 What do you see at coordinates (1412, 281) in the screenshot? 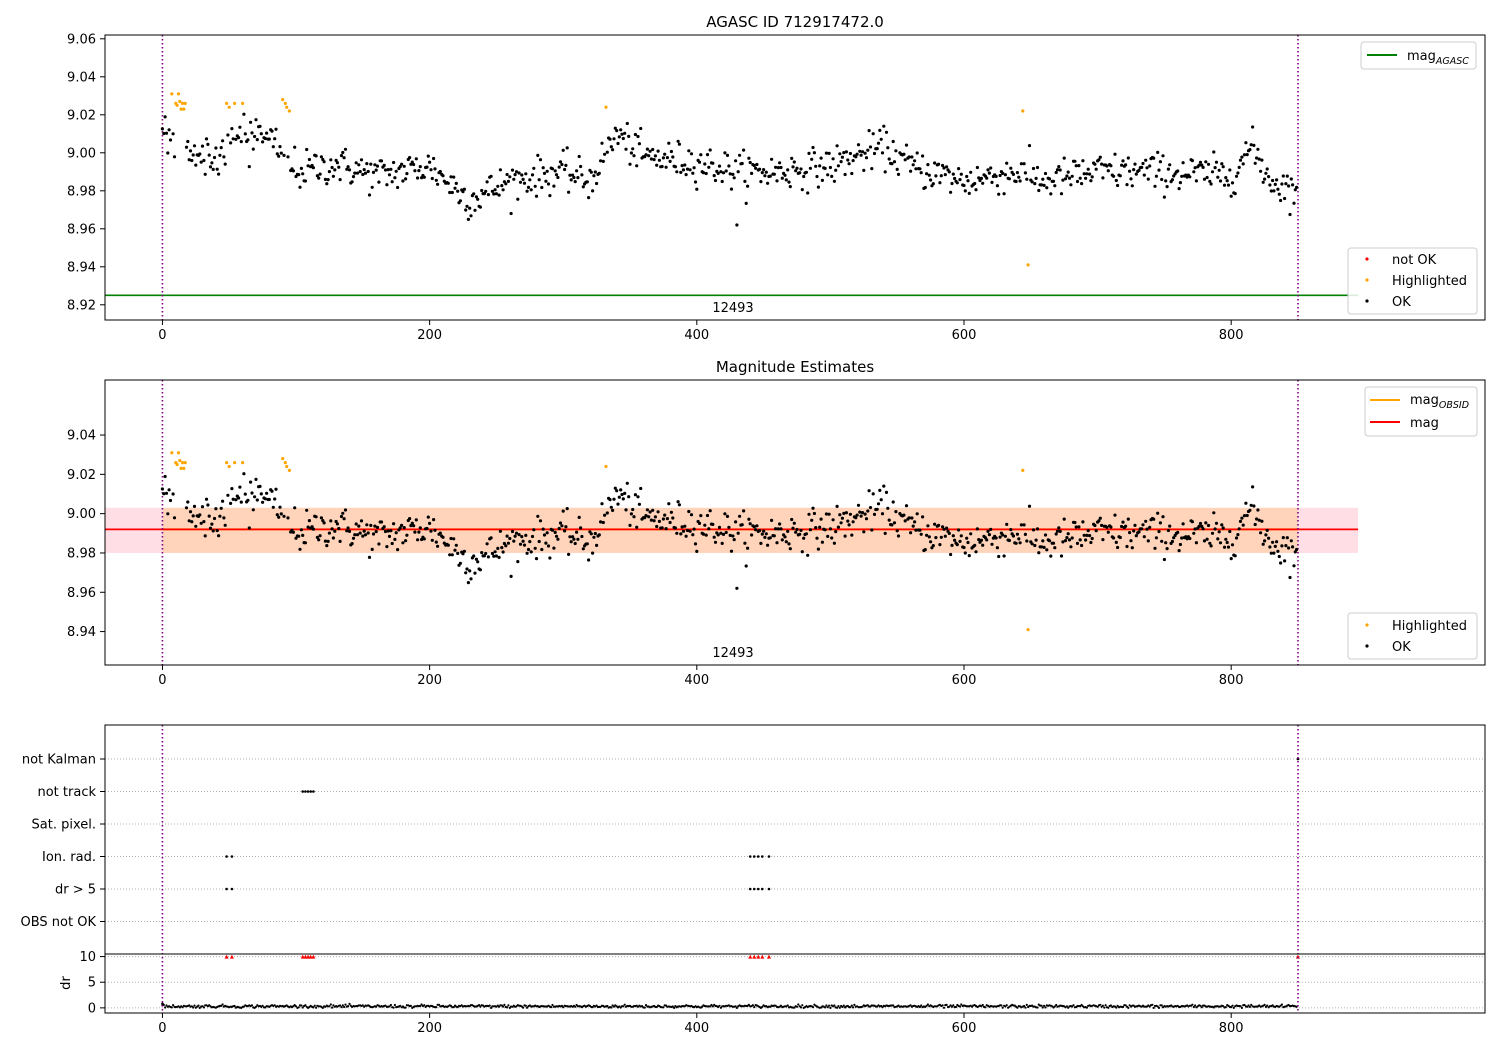
I see `legend-status: not OK Highlighted OK` at bounding box center [1412, 281].